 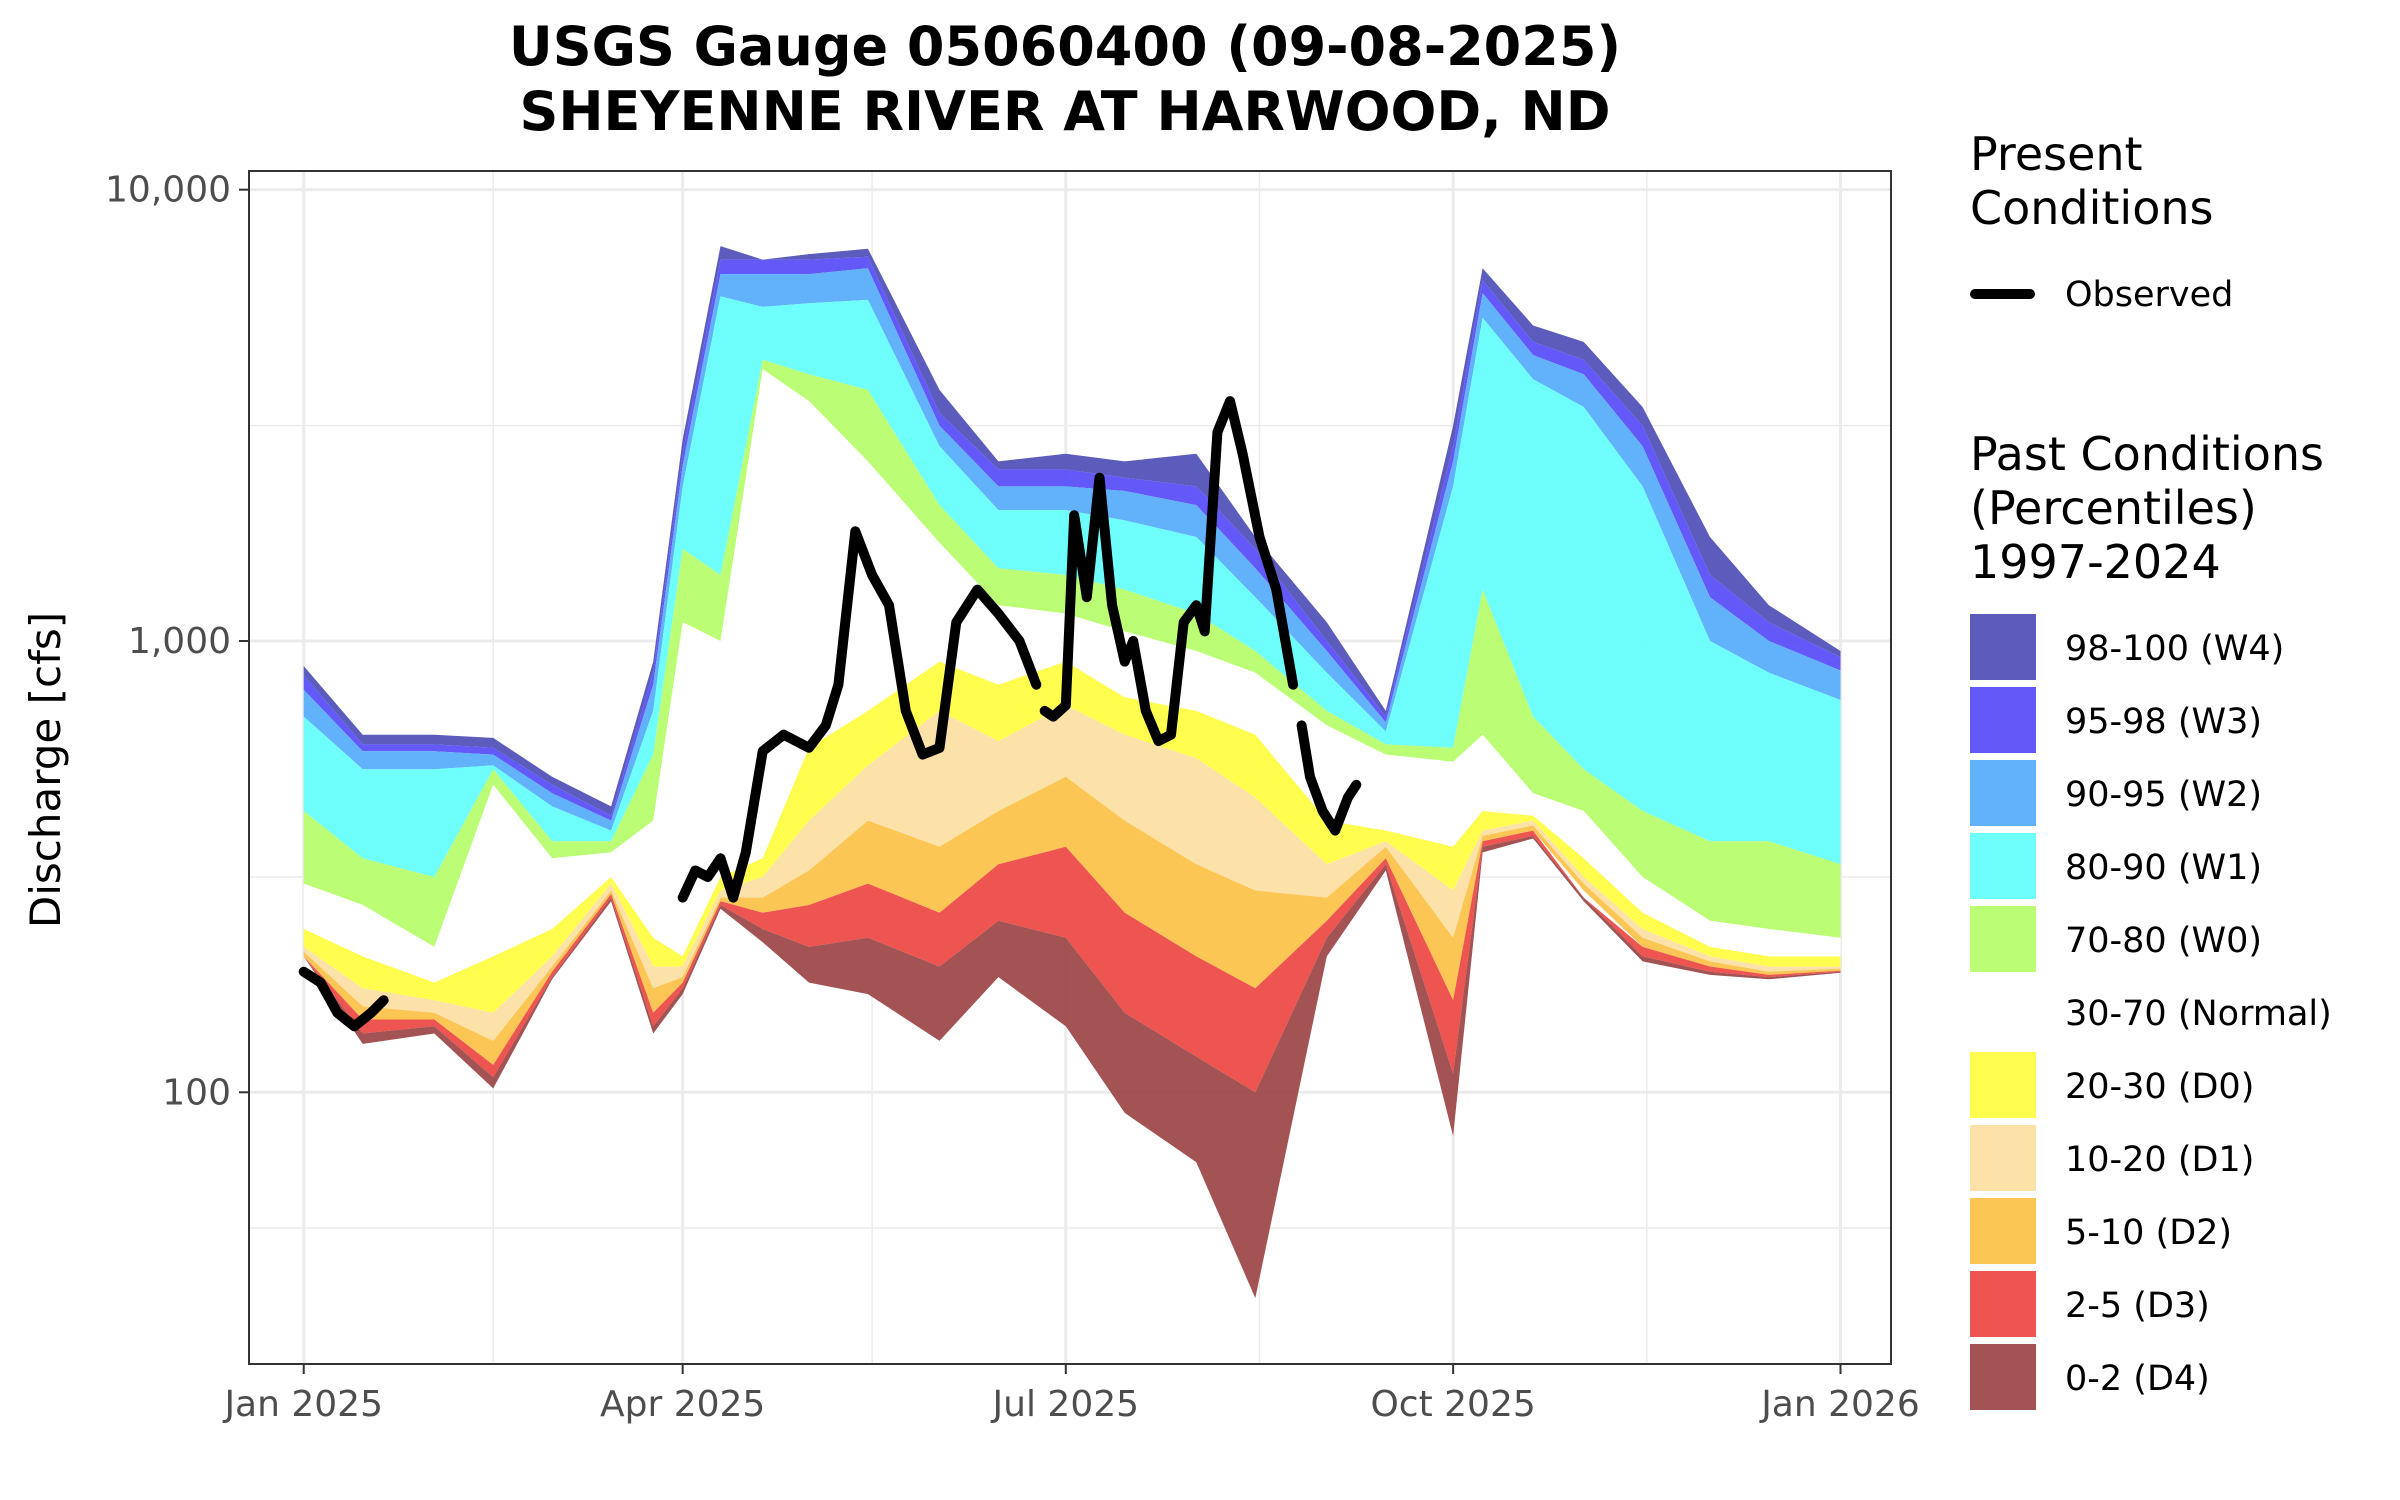 What do you see at coordinates (2091, 208) in the screenshot?
I see `legend-present-title: Conditions` at bounding box center [2091, 208].